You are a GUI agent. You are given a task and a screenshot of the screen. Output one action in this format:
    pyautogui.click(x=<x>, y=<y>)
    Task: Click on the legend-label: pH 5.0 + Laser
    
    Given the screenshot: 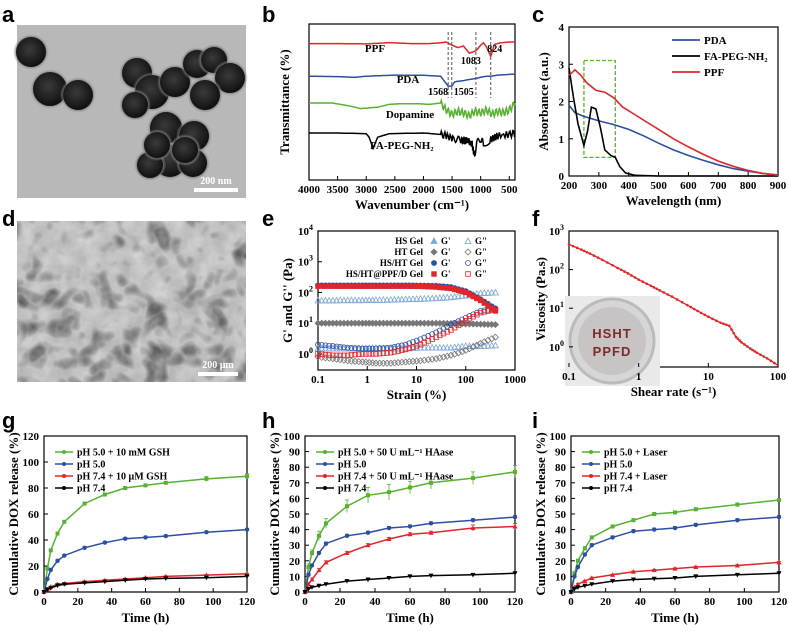 What is the action you would take?
    pyautogui.click(x=636, y=453)
    